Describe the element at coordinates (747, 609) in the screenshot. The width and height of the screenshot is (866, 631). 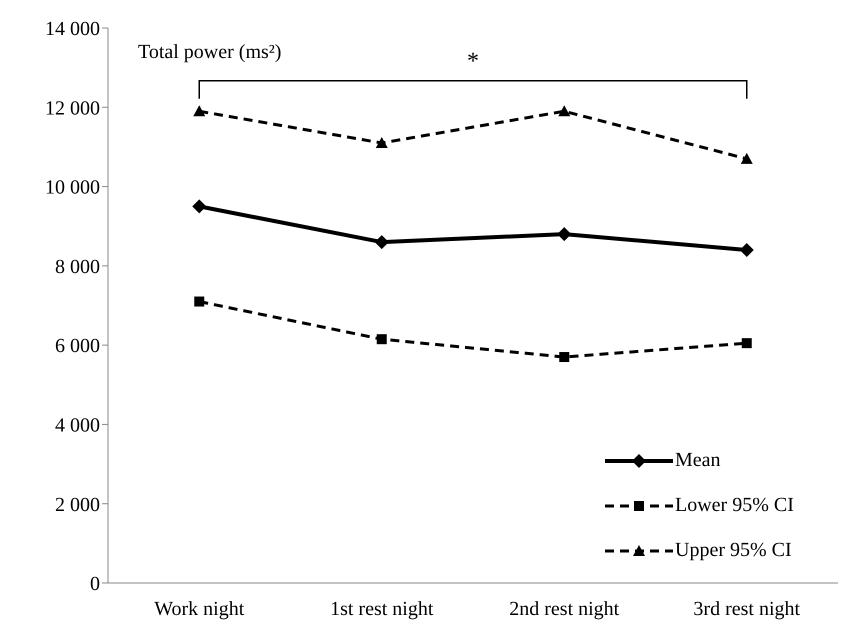
I see `x-tick-label: 3rd rest night` at that location.